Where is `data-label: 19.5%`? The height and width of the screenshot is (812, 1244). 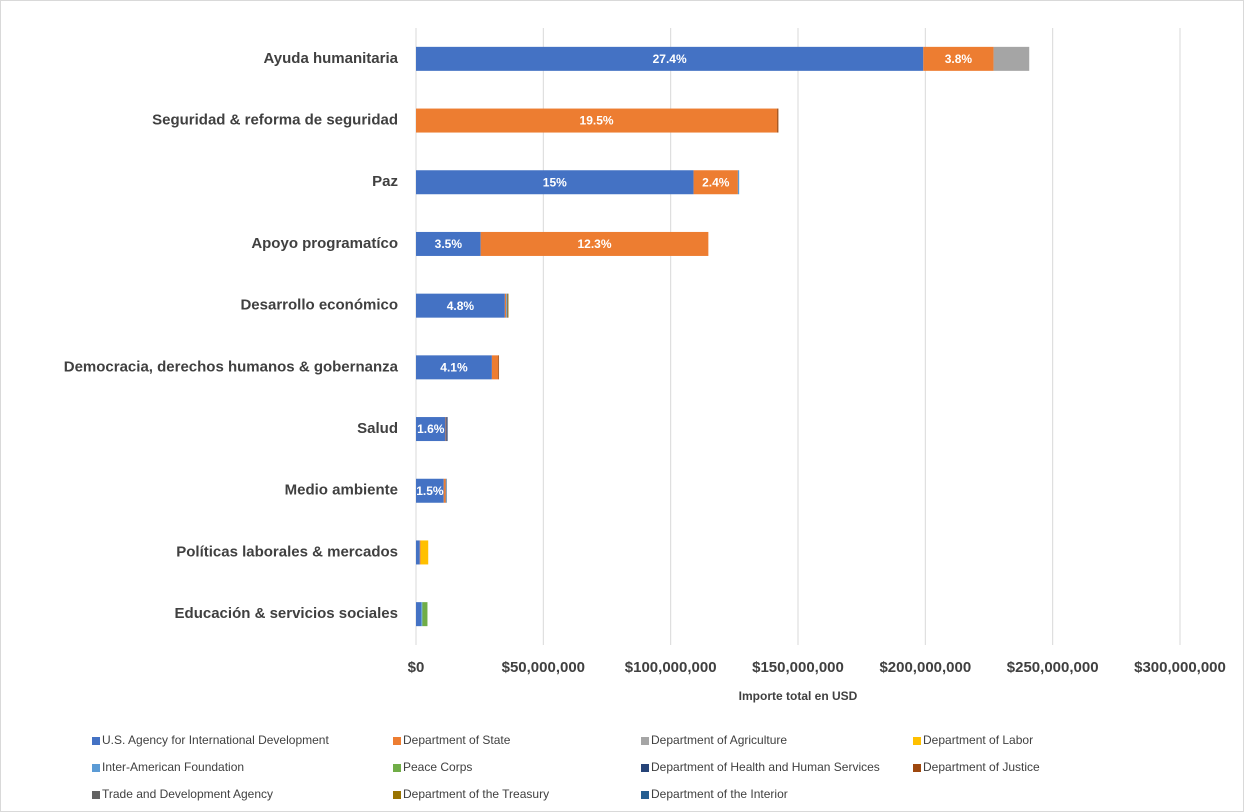 data-label: 19.5% is located at coordinates (597, 121).